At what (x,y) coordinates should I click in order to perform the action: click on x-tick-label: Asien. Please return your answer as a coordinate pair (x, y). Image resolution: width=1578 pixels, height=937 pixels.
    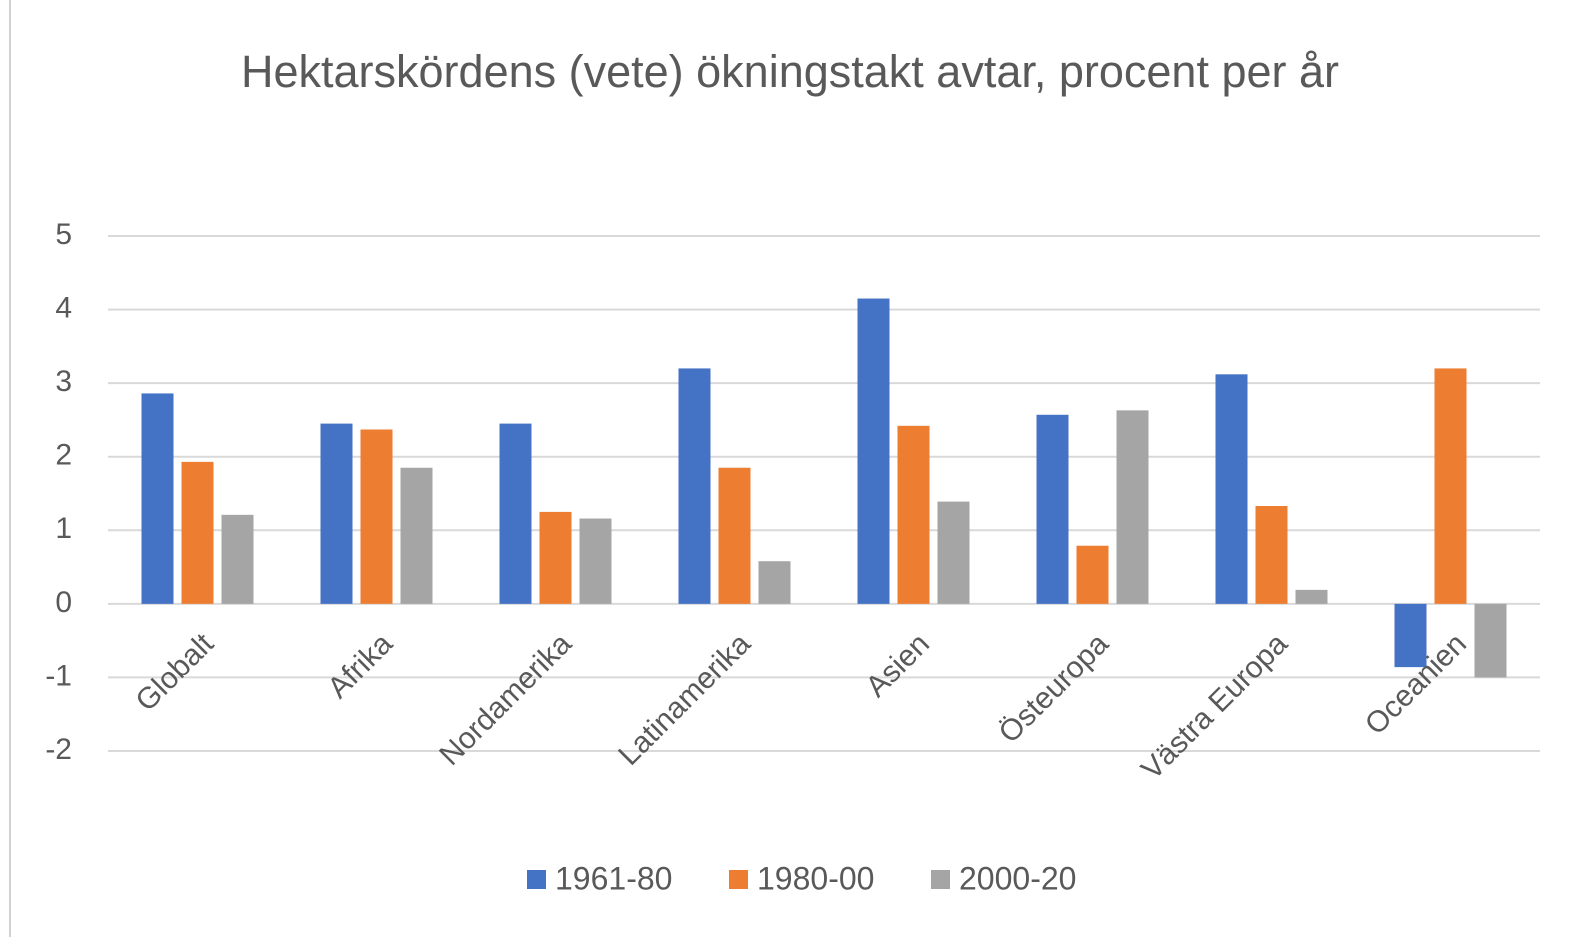
    Looking at the image, I should click on (898, 665).